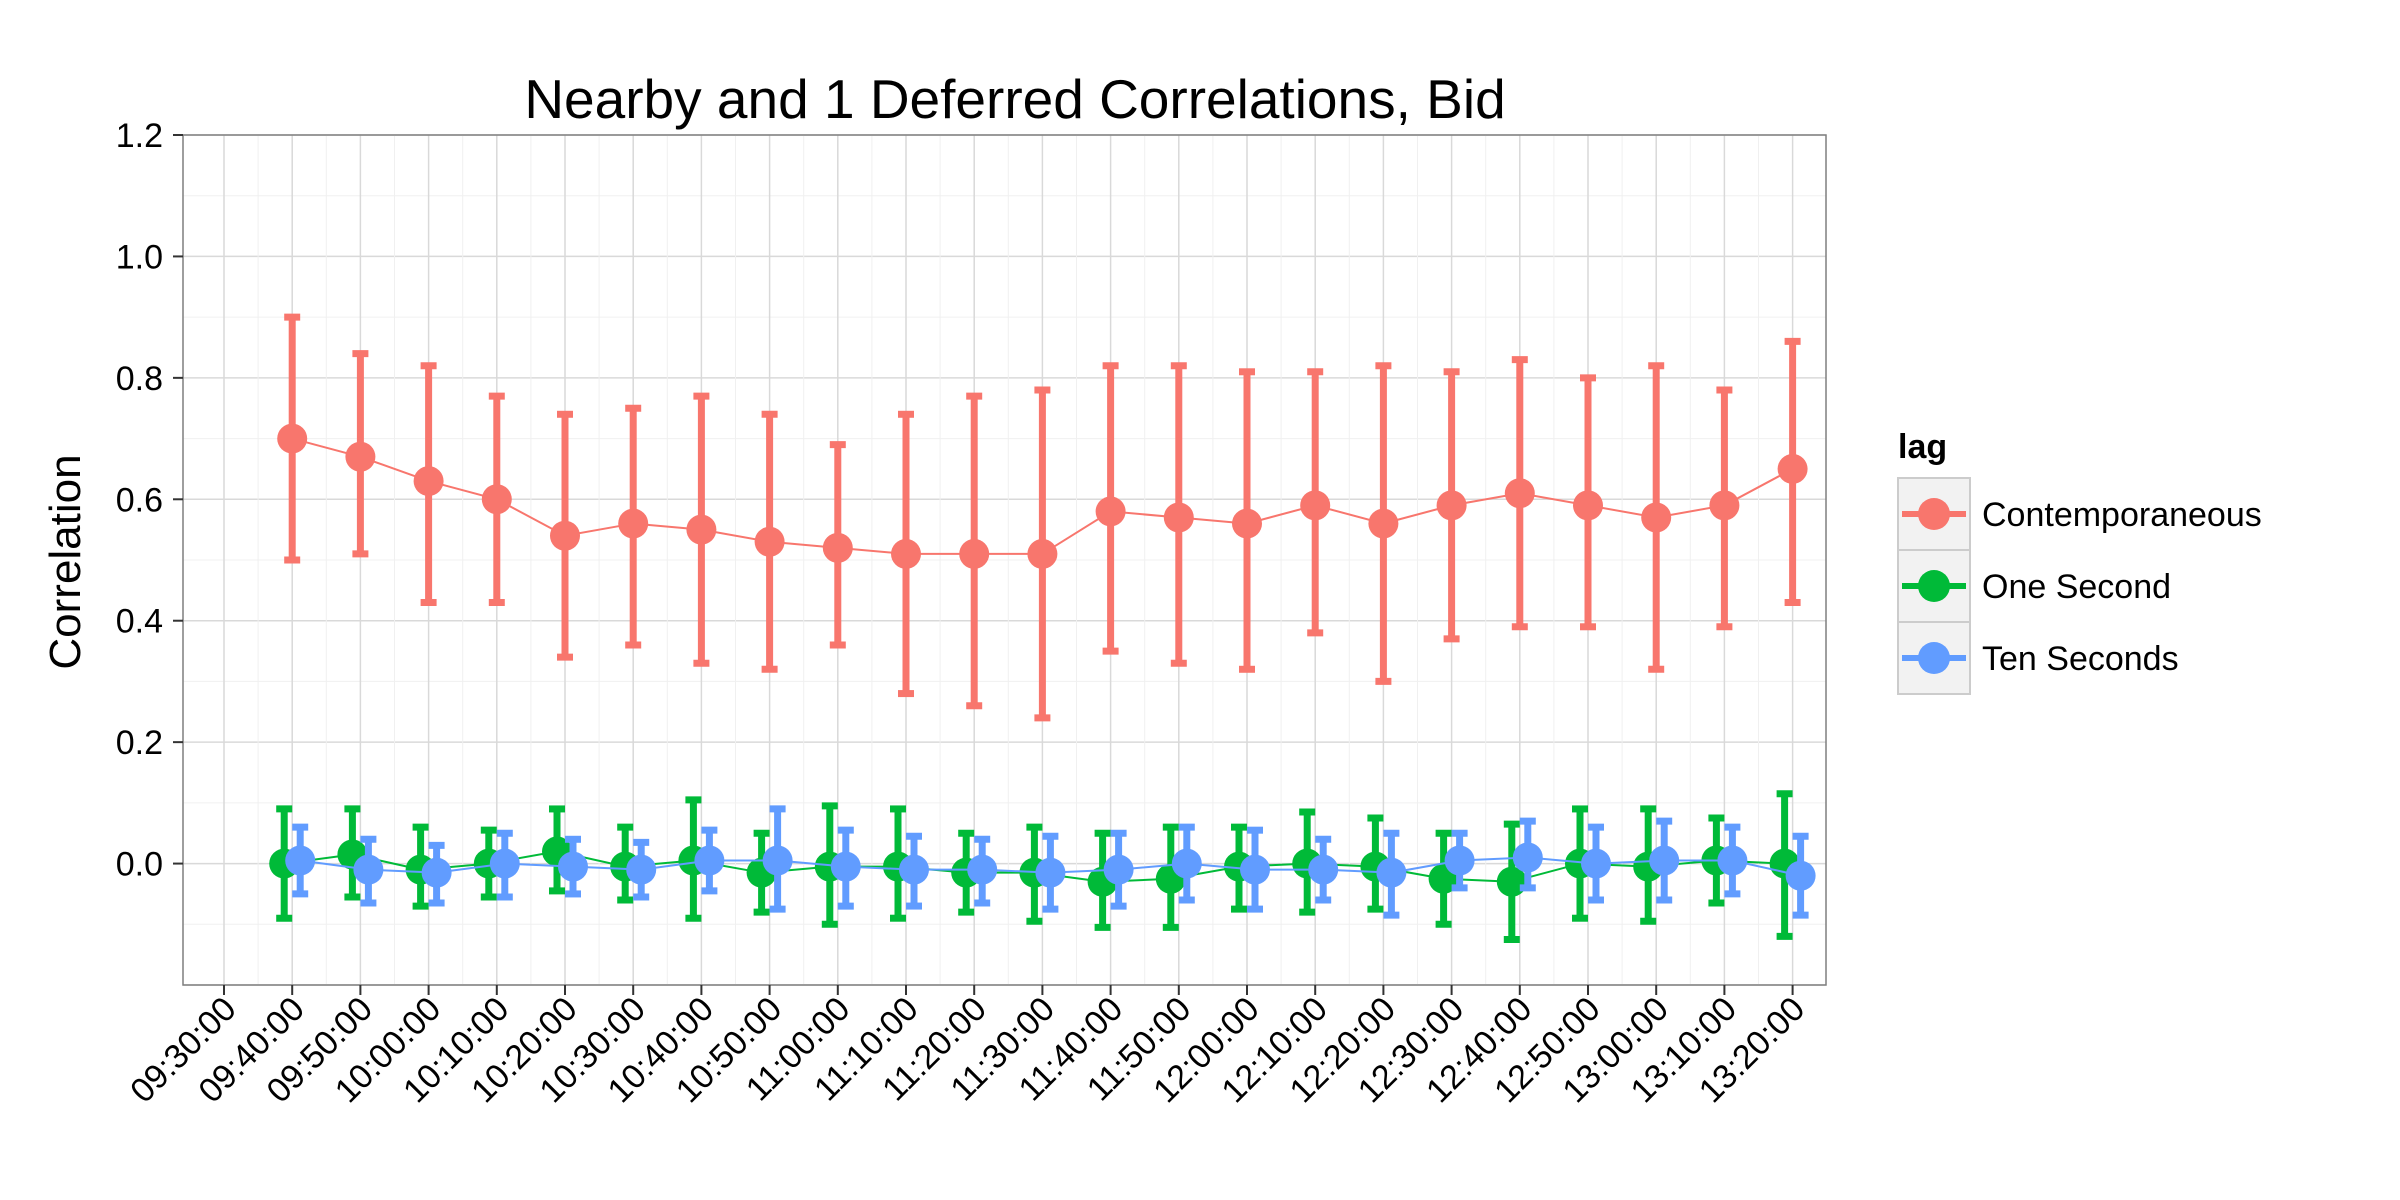  I want to click on legend-label: One Second, so click(2076, 587).